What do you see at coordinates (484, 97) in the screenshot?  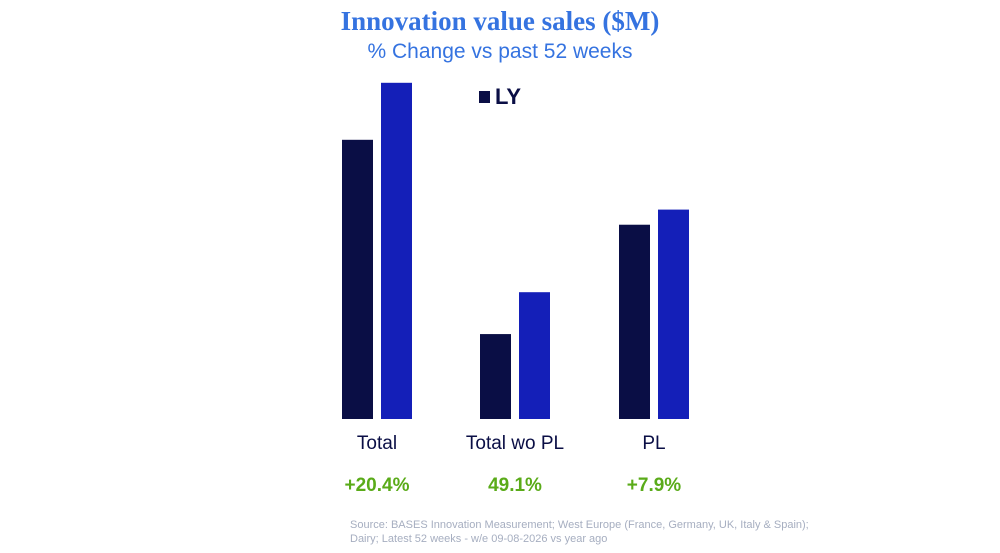 I see `legend-swatch-ly` at bounding box center [484, 97].